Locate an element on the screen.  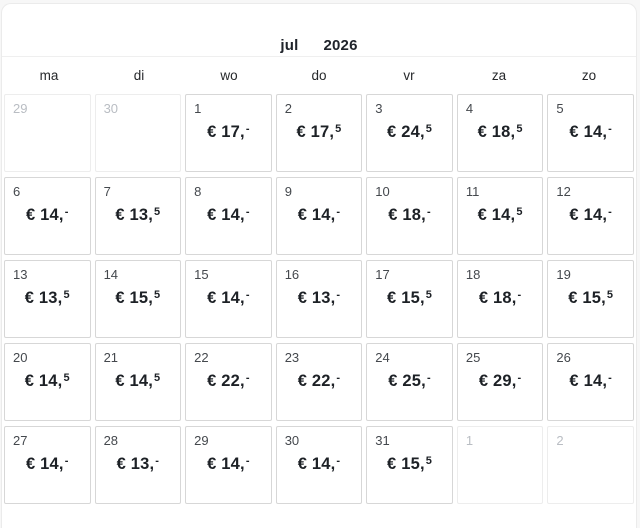
day-cell: 5 € 14,- is located at coordinates (590, 133).